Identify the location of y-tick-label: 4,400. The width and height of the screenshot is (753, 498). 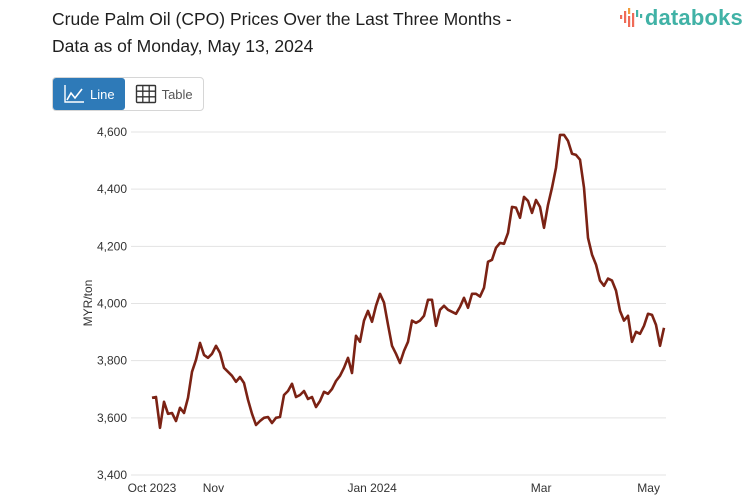
(112, 189).